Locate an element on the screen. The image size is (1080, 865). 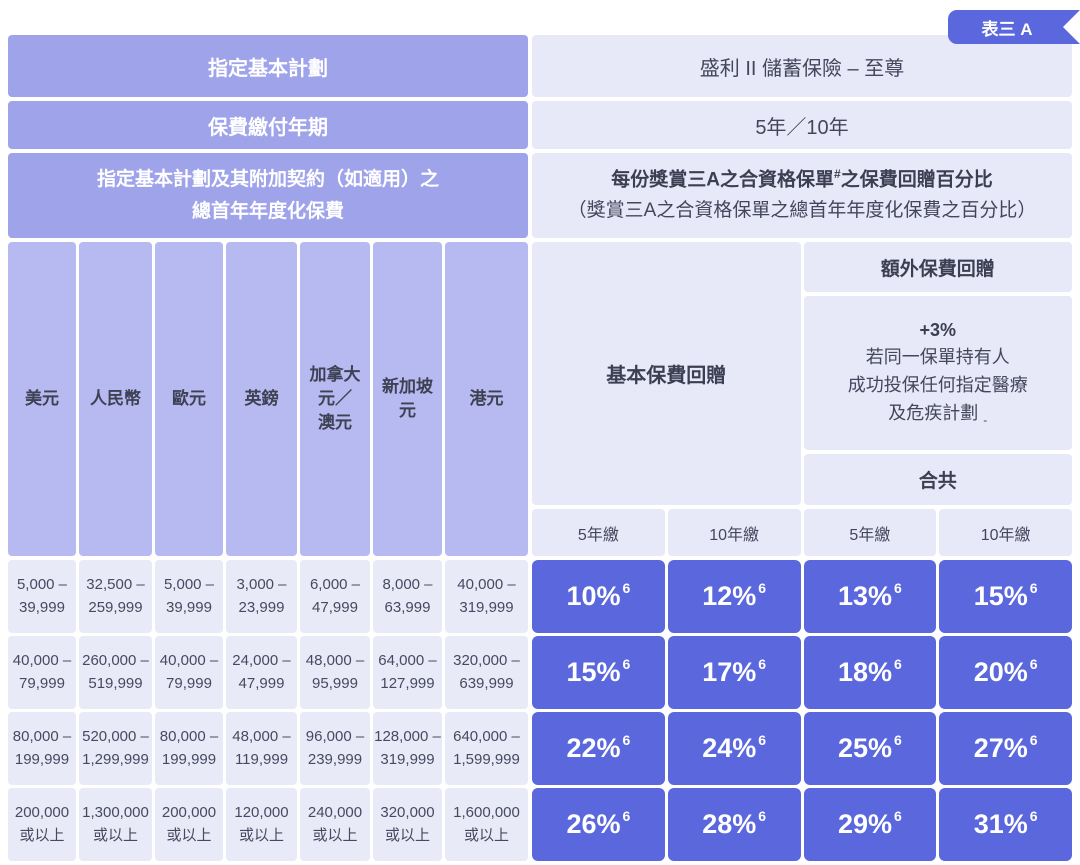
premium-range-cell: 32,500 – 259,999 is located at coordinates (115, 596).